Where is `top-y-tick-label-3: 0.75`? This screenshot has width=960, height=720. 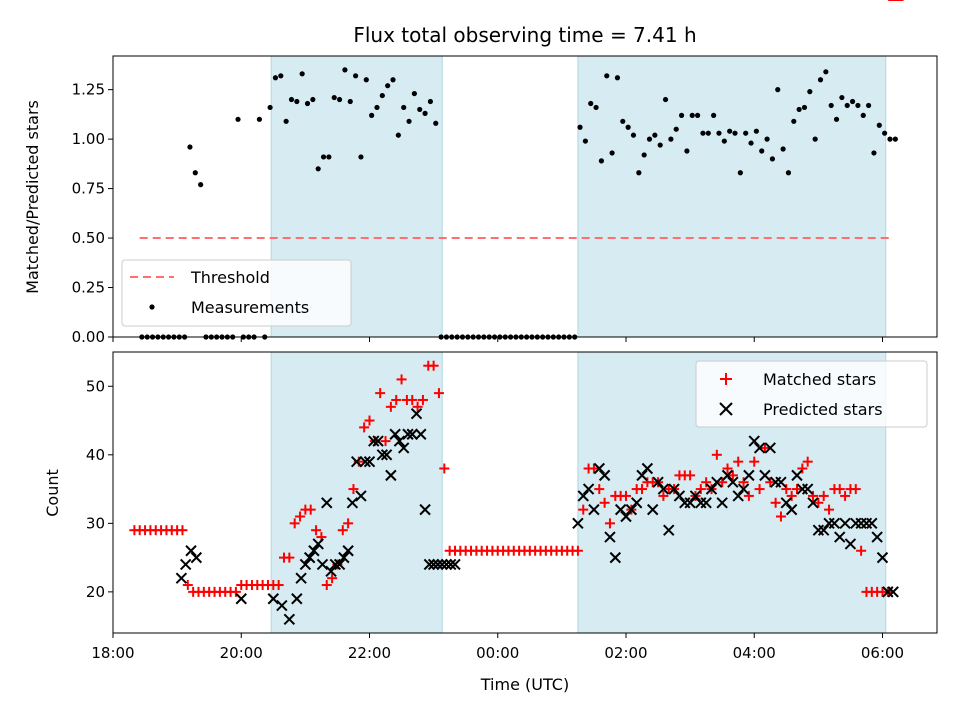 top-y-tick-label-3: 0.75 is located at coordinates (88, 189).